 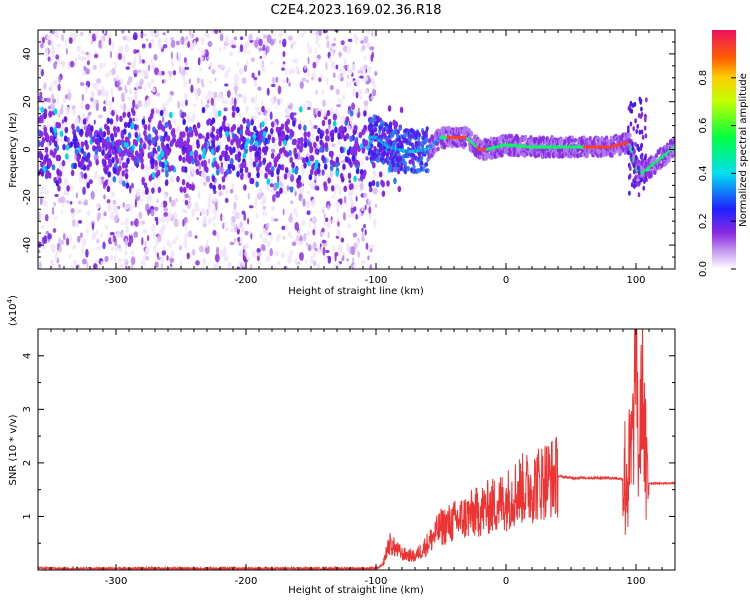 What do you see at coordinates (27, 409) in the screenshot?
I see `y-tick-label: 3` at bounding box center [27, 409].